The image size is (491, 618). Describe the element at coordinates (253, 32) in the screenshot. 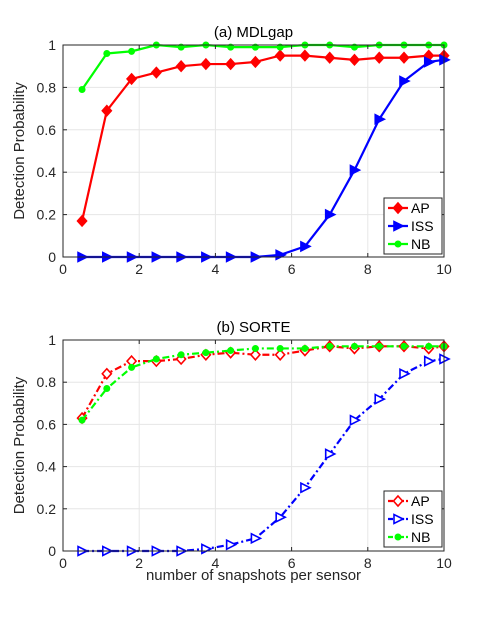

I see `chart-title: (a) MDLgap` at that location.